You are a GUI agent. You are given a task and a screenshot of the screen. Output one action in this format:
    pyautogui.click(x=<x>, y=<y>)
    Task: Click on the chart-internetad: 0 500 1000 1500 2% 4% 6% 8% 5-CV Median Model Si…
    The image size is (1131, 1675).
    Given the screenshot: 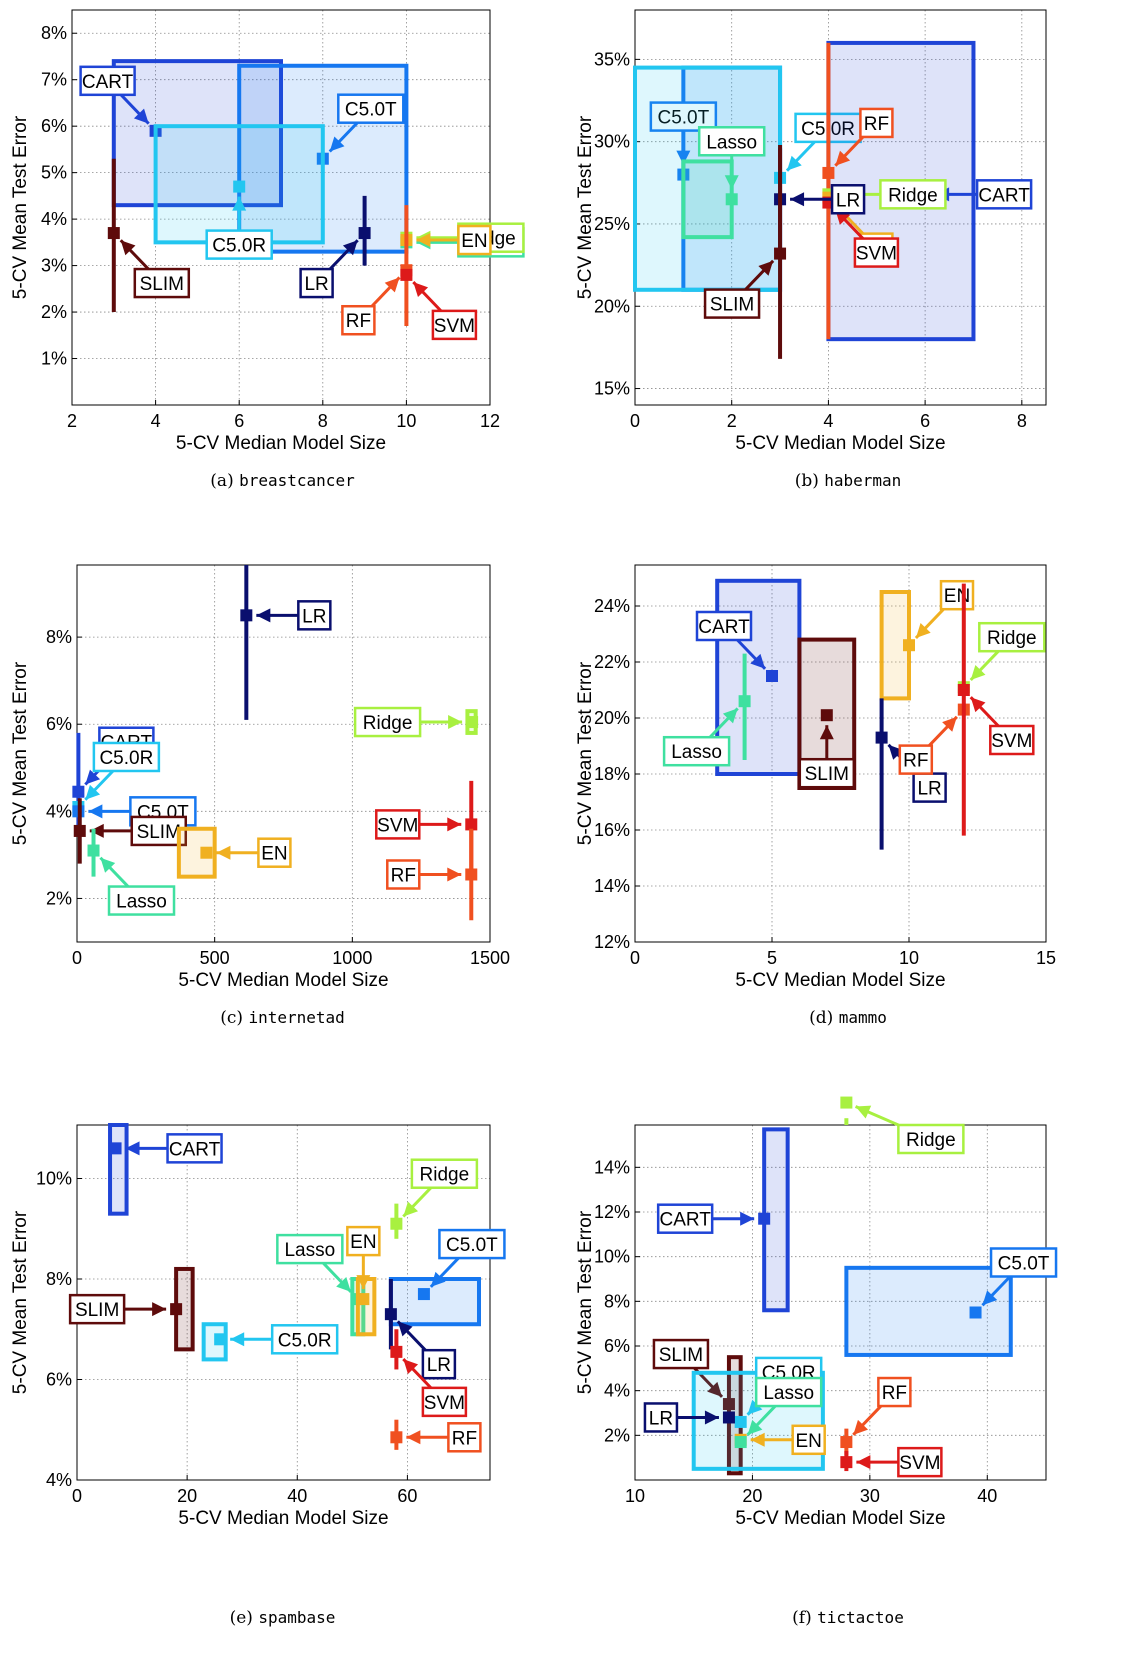 What is the action you would take?
    pyautogui.click(x=260, y=777)
    